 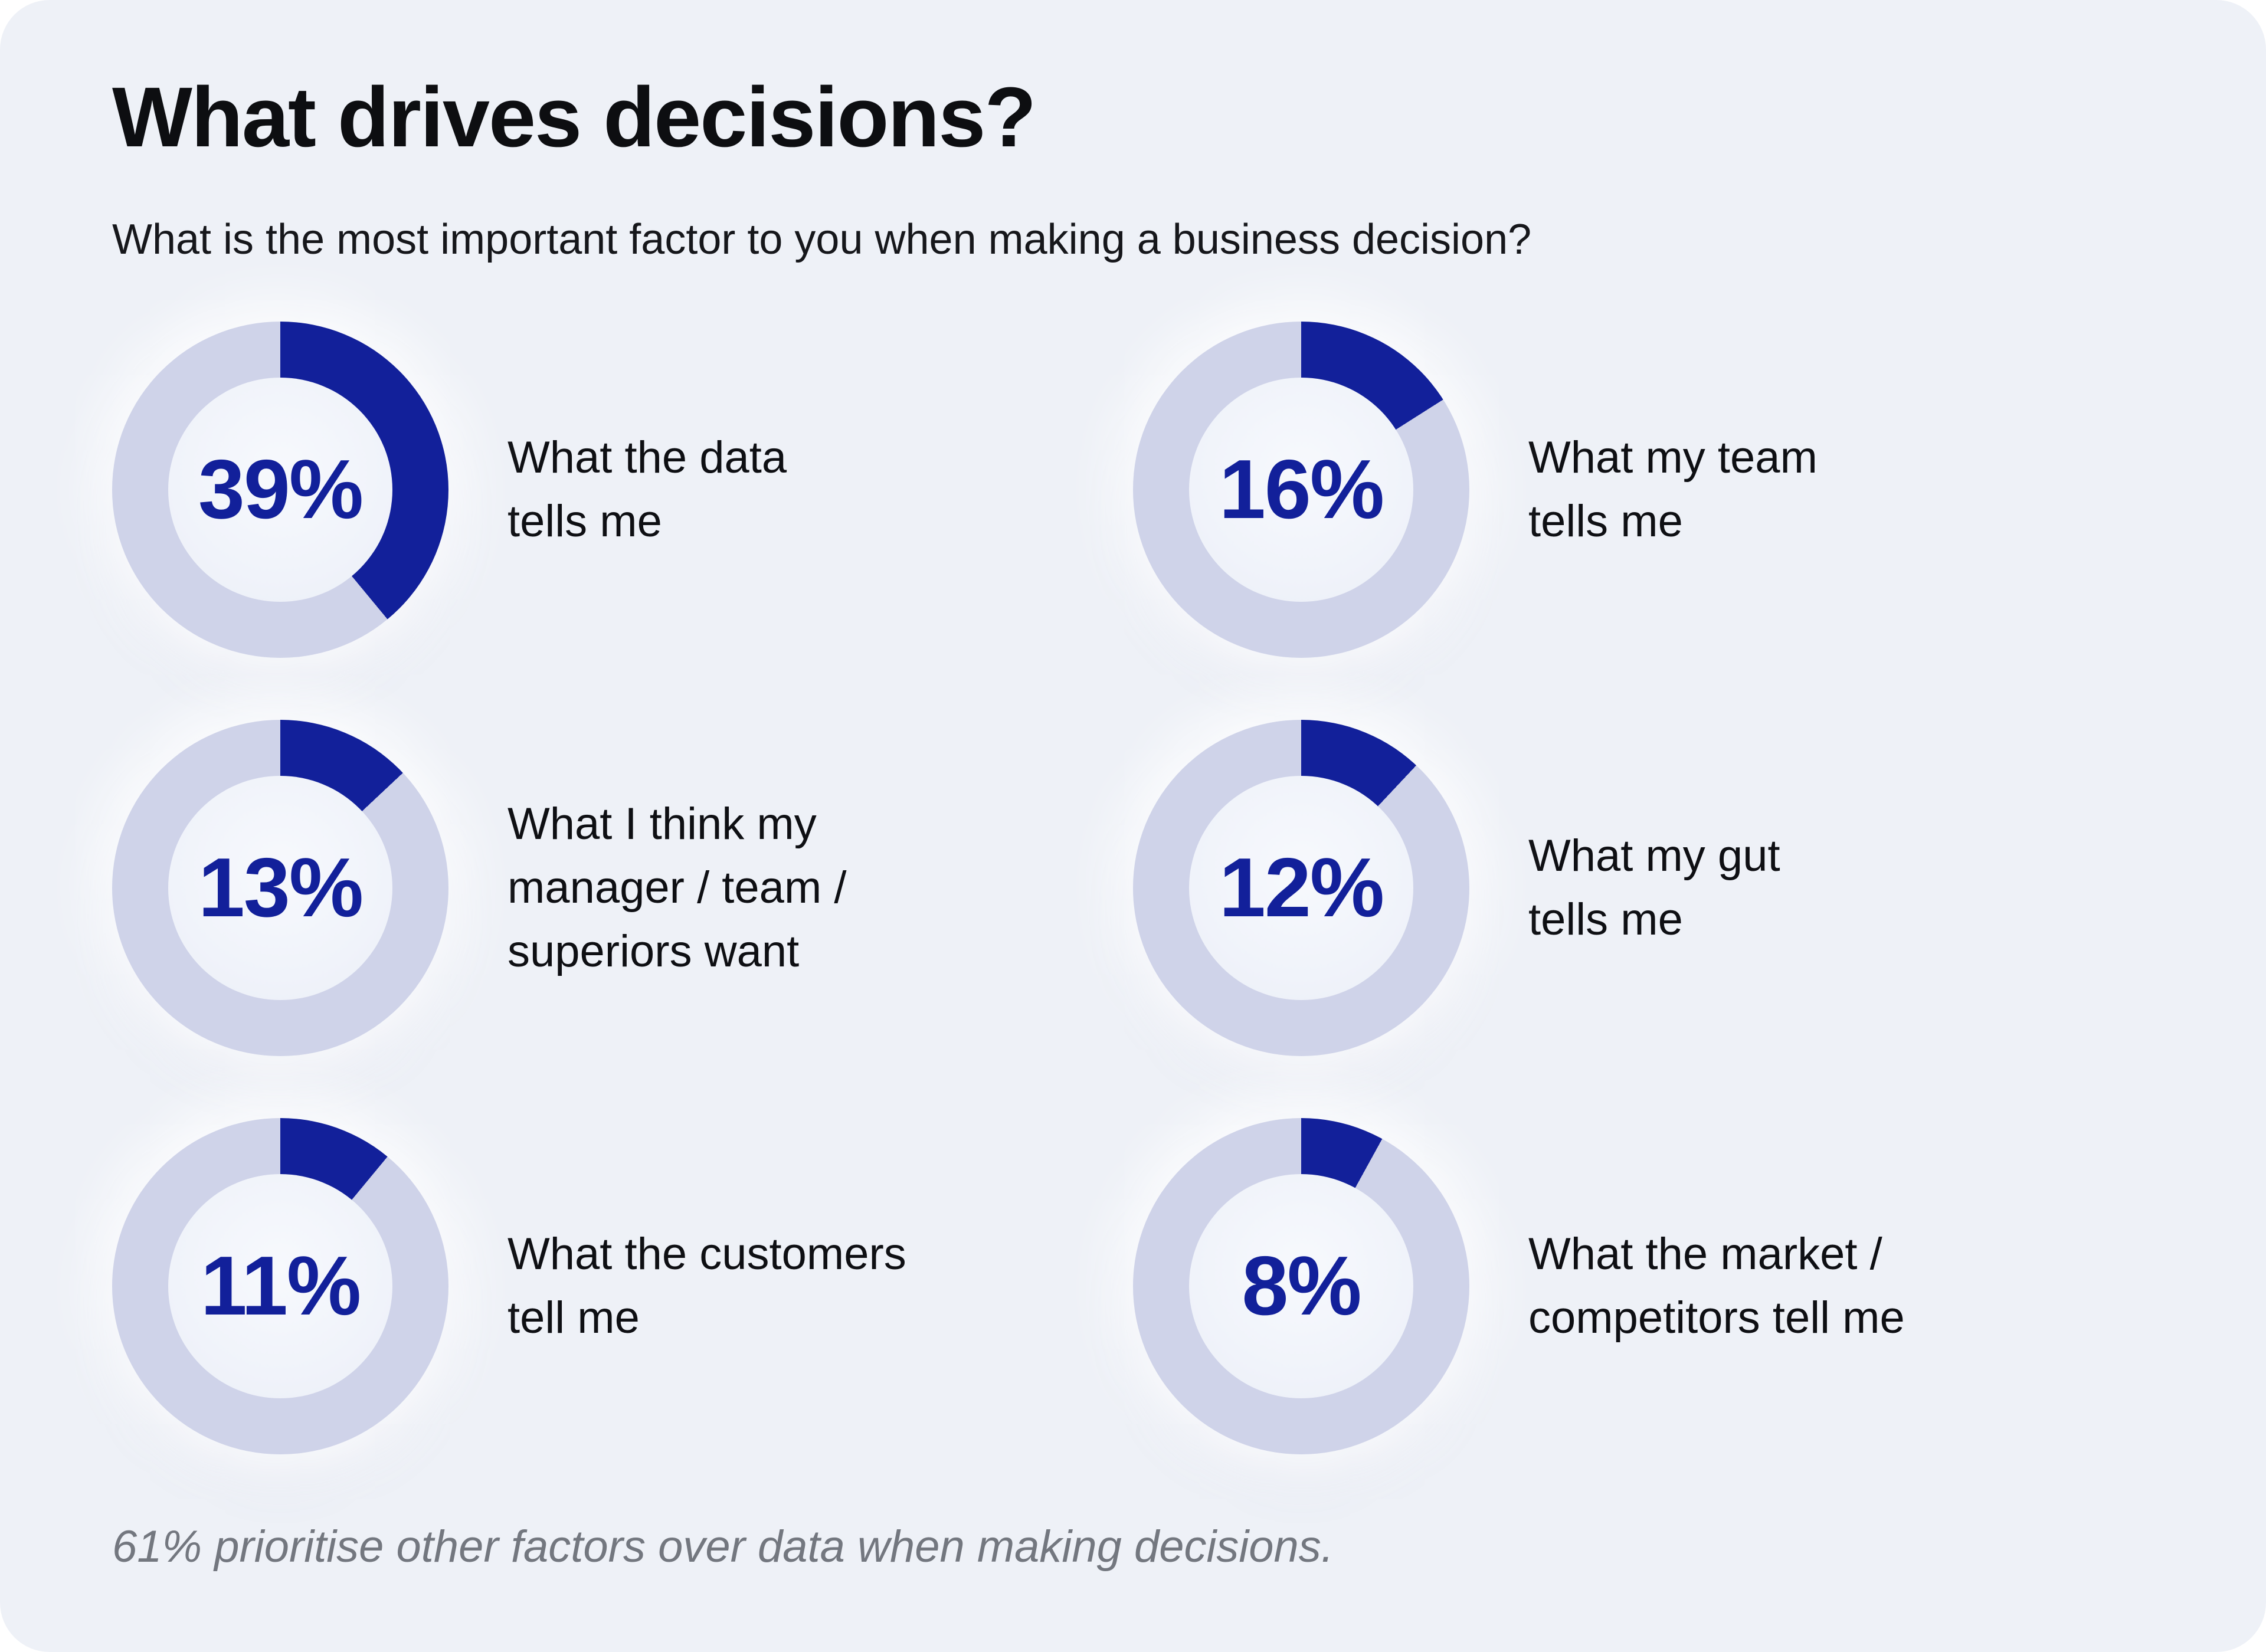 What do you see at coordinates (647, 489) in the screenshot?
I see `donut-caption: What the data tells me` at bounding box center [647, 489].